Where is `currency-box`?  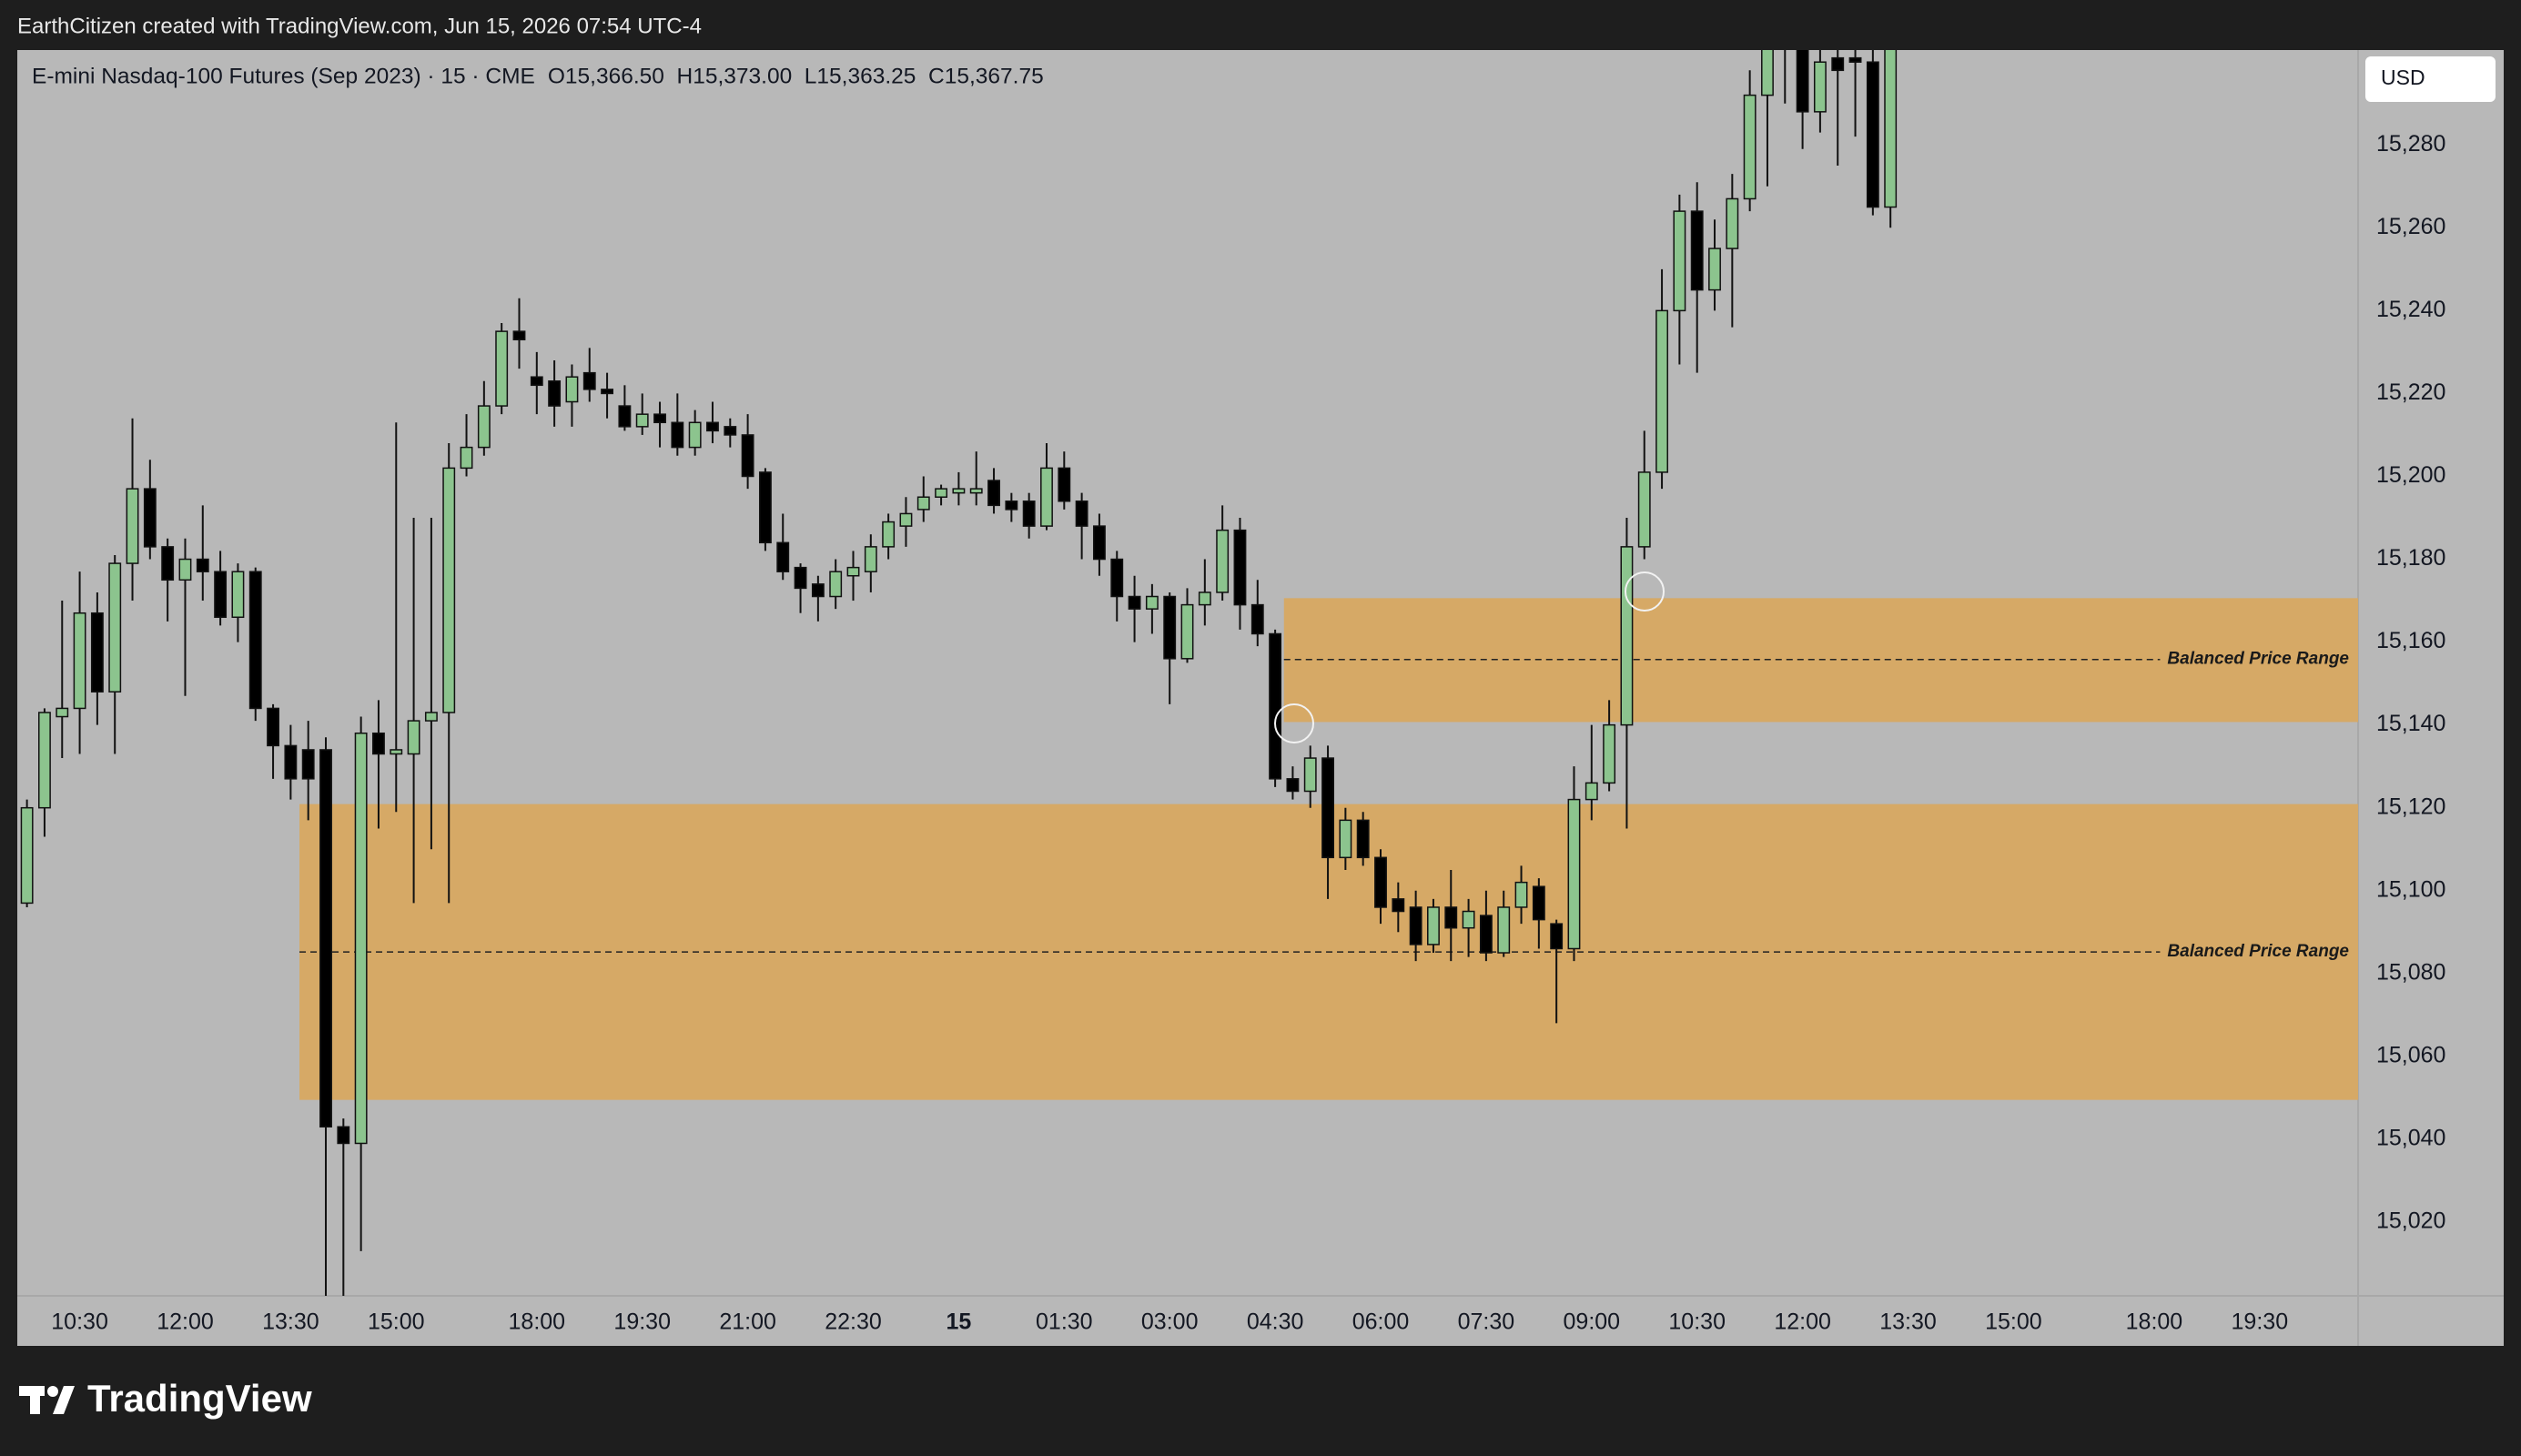 currency-box is located at coordinates (2431, 79).